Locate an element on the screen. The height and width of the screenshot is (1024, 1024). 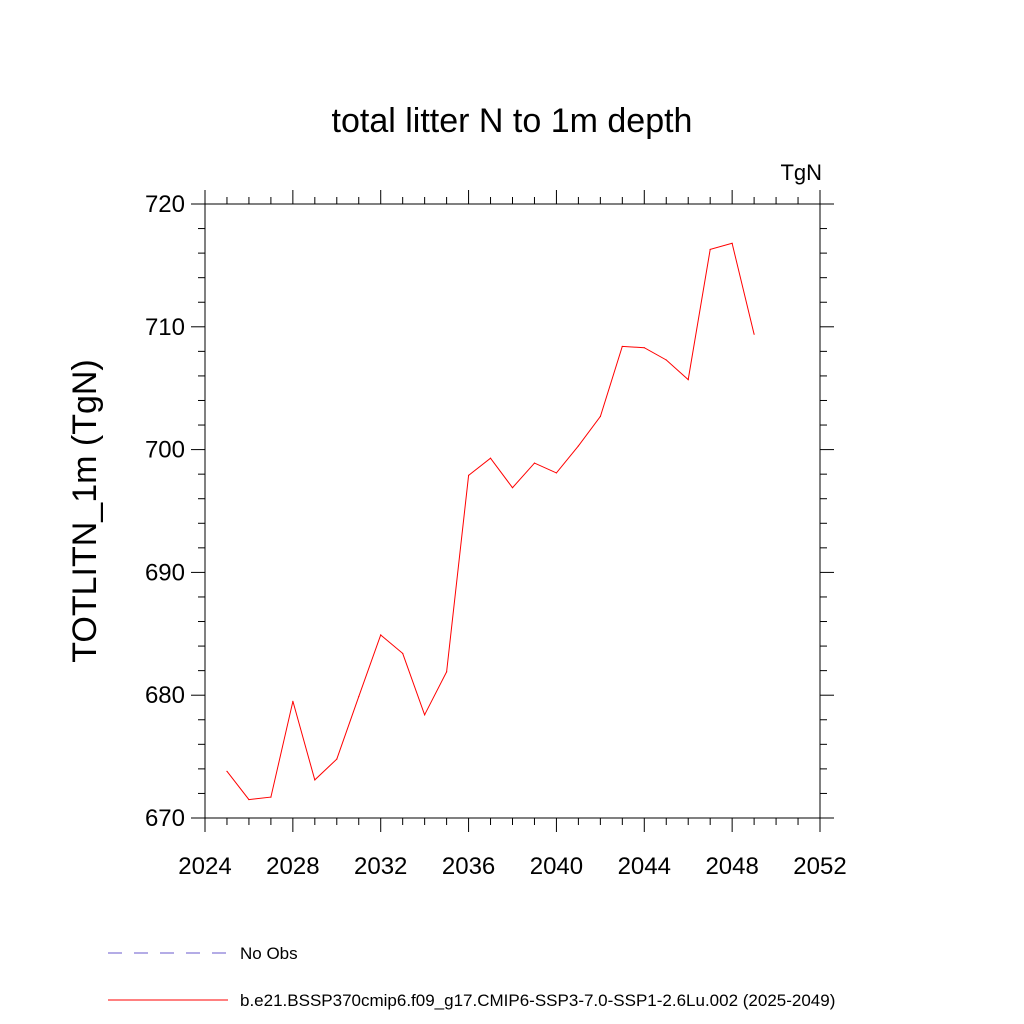
x-tick-label: 2052 is located at coordinates (819, 866).